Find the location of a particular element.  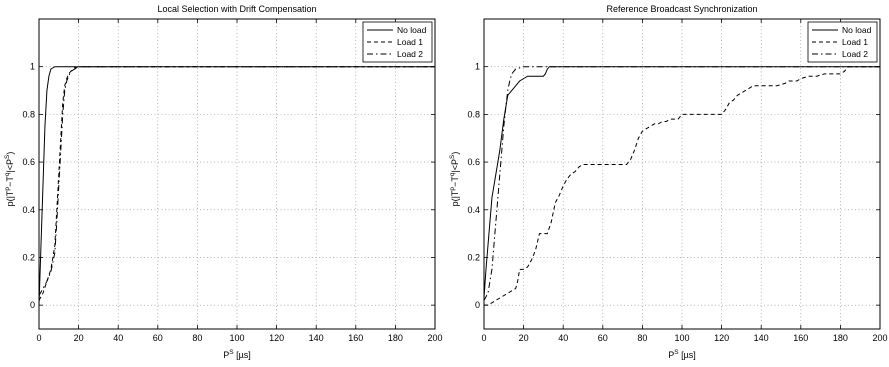

chart-title: Reference Broadcast Synchronization is located at coordinates (681, 9).